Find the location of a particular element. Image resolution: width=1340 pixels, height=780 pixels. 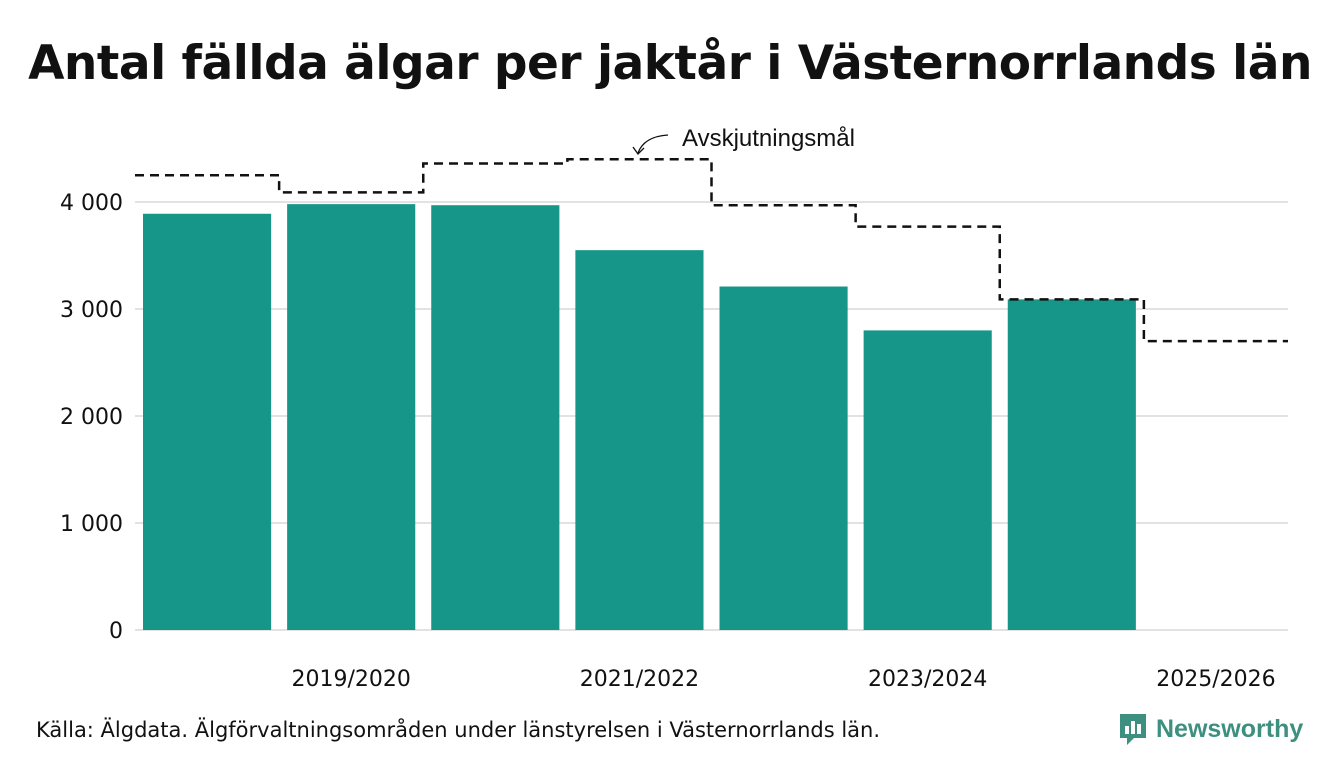

y-tick-label: 2 000 is located at coordinates (91, 417).